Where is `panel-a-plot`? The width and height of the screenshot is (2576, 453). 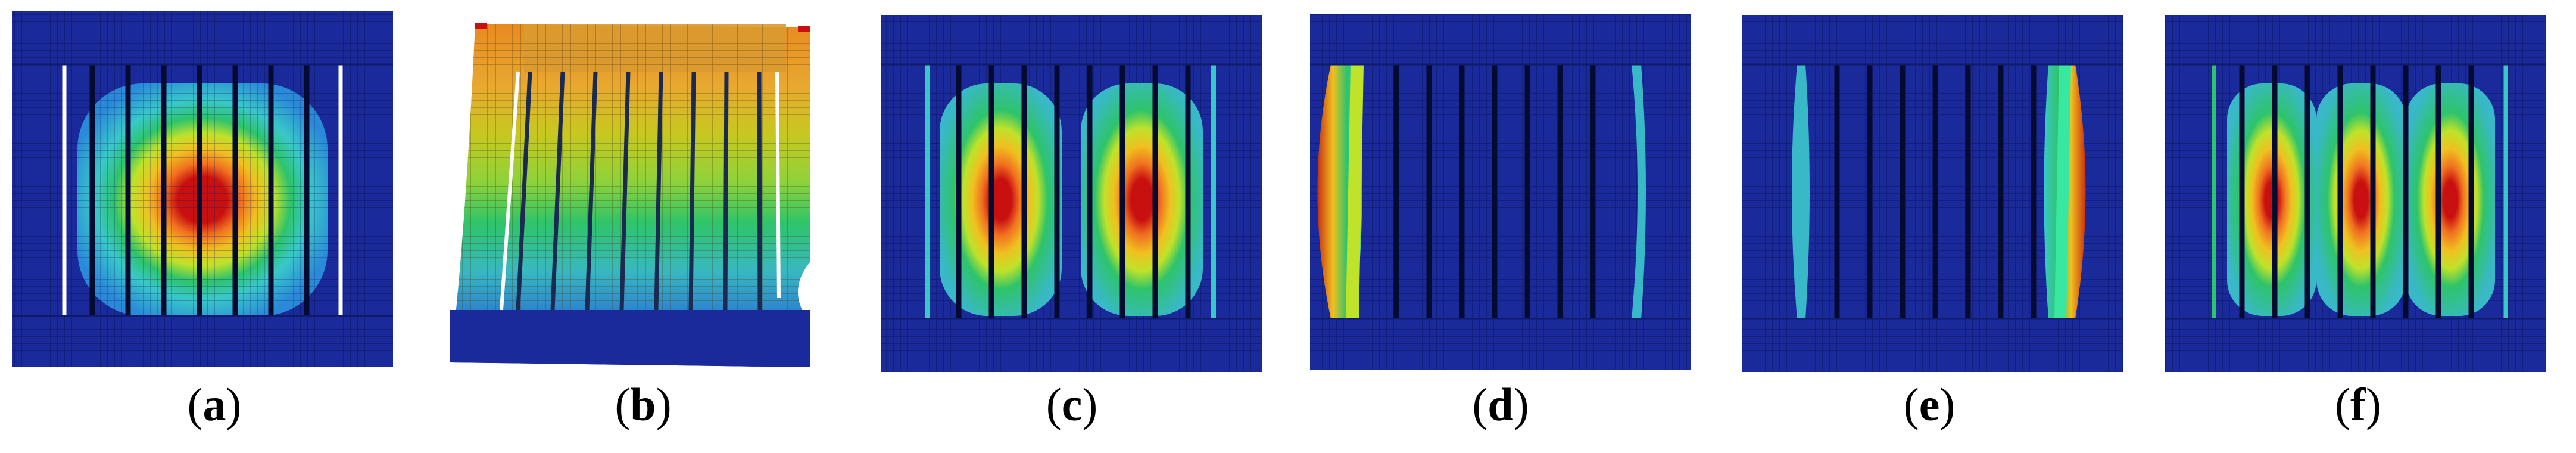 panel-a-plot is located at coordinates (202, 189).